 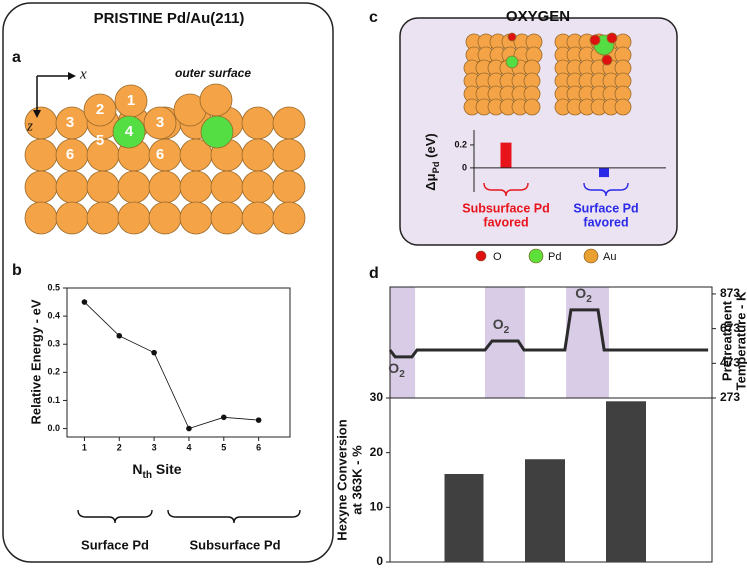 I want to click on y-tick-label: 10, so click(x=377, y=507).